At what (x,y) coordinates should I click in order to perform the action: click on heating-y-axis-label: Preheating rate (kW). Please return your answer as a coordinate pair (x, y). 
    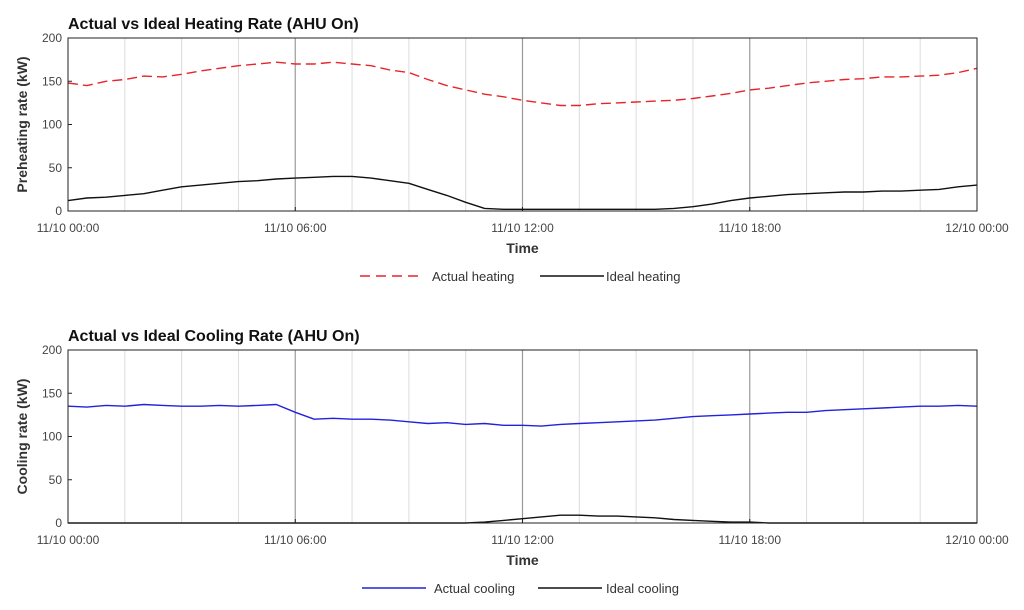
    Looking at the image, I should click on (22, 124).